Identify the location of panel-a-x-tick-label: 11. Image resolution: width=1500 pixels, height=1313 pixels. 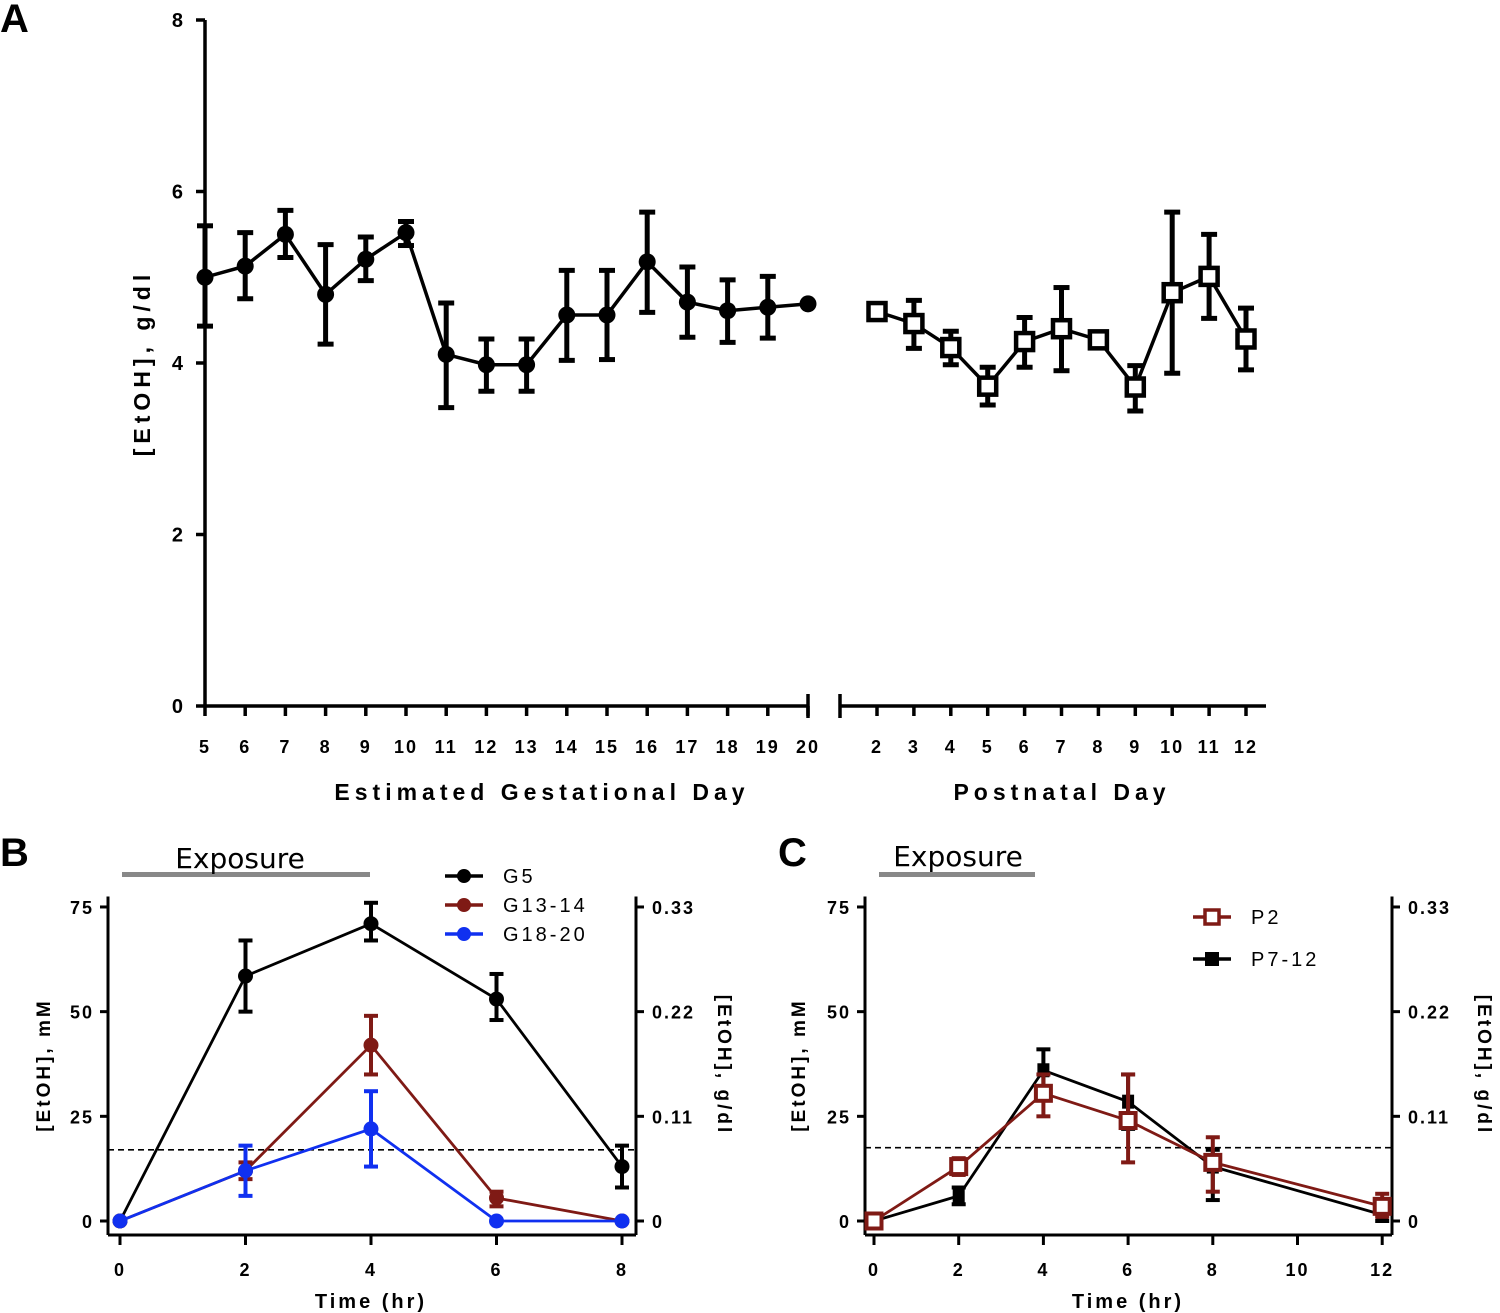
(1209, 747).